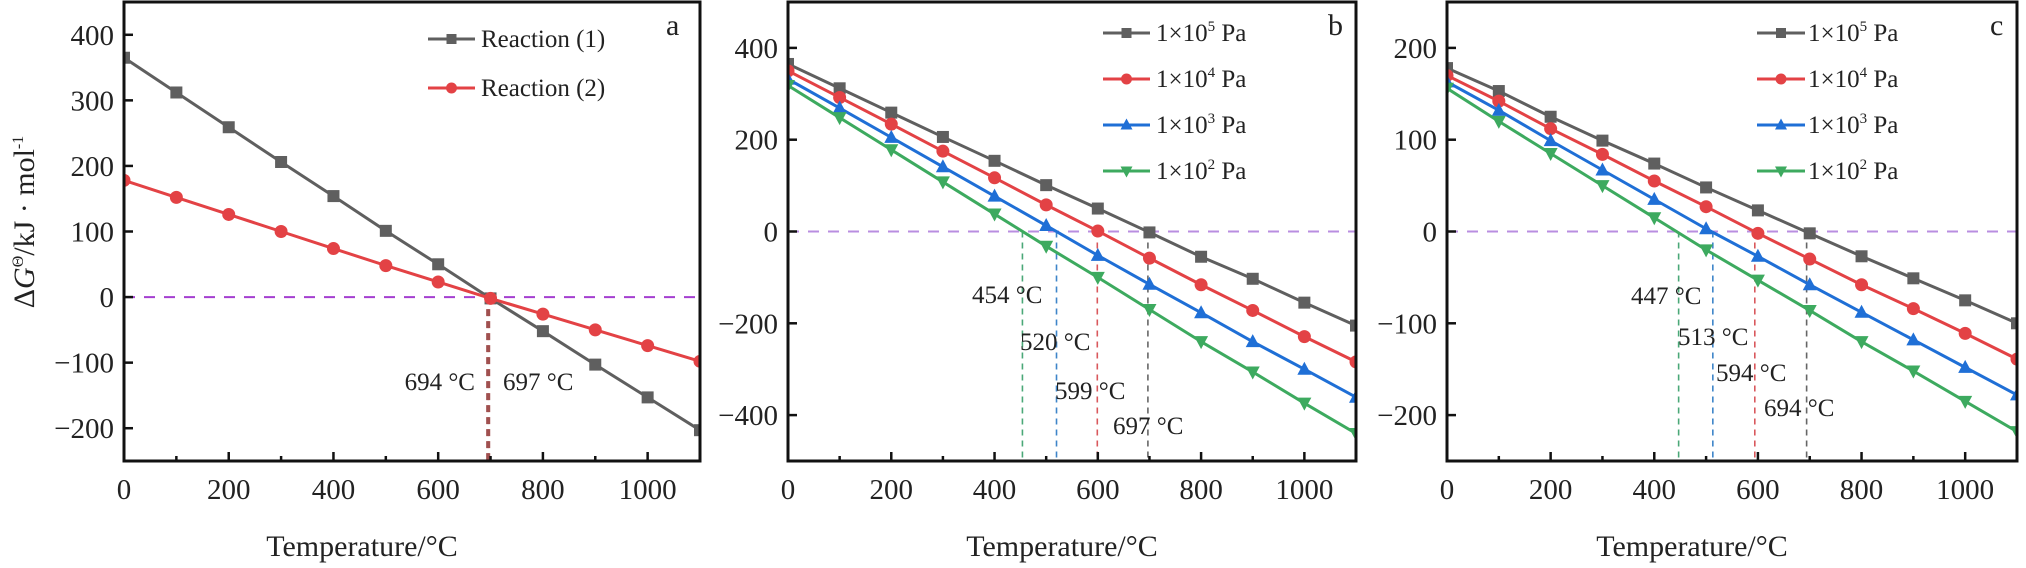  I want to click on legend-label: 1×103 Pa, so click(1201, 125).